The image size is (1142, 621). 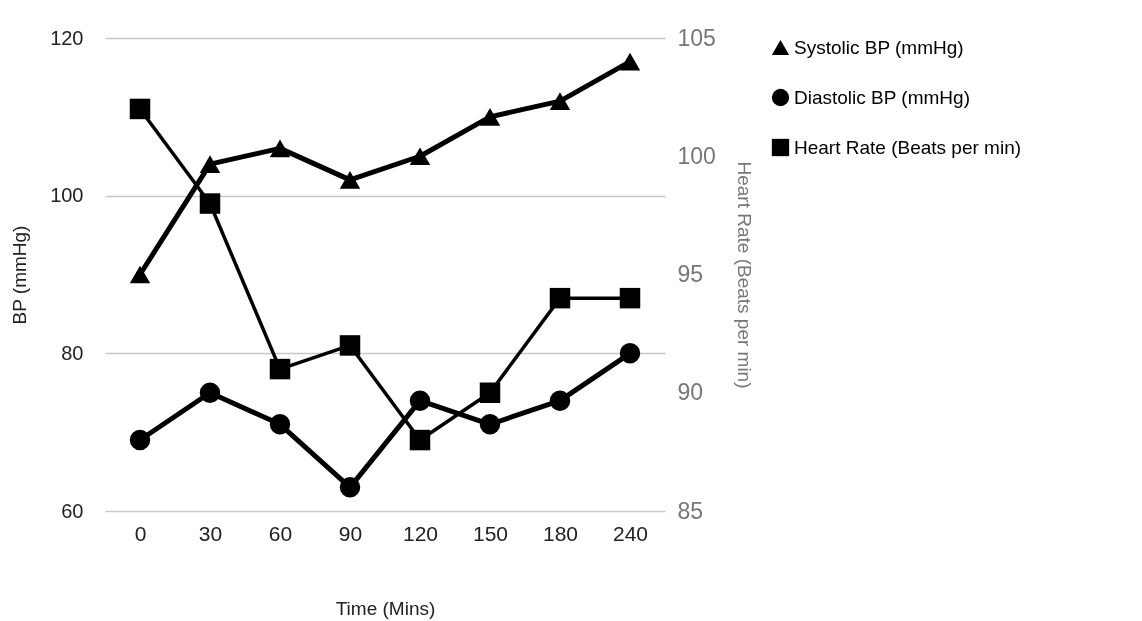 What do you see at coordinates (908, 147) in the screenshot?
I see `legend-label: Heart Rate (Beats per min)` at bounding box center [908, 147].